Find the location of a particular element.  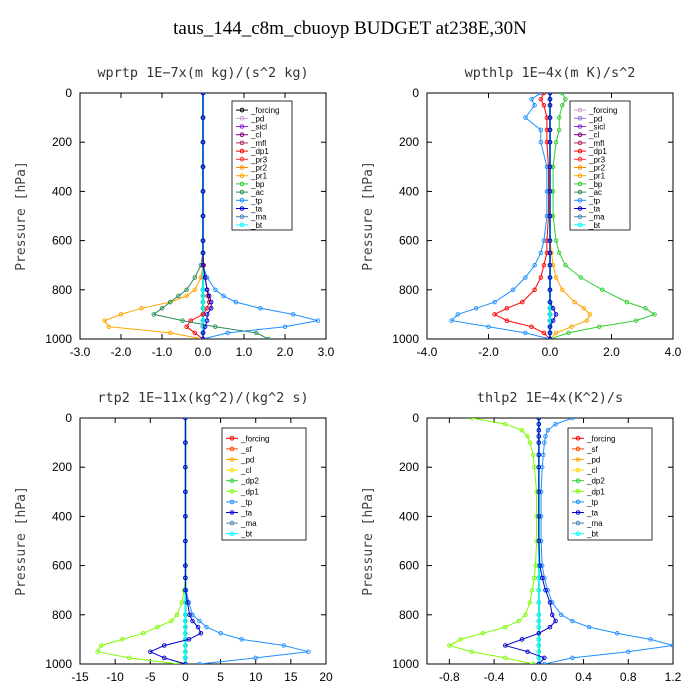

x-tick-label: -4.0 is located at coordinates (427, 352).